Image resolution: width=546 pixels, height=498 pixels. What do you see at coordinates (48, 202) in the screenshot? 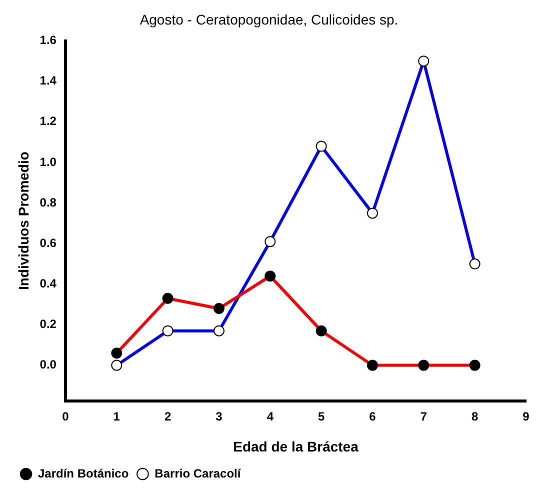
I see `y-tick-label: 0.8` at bounding box center [48, 202].